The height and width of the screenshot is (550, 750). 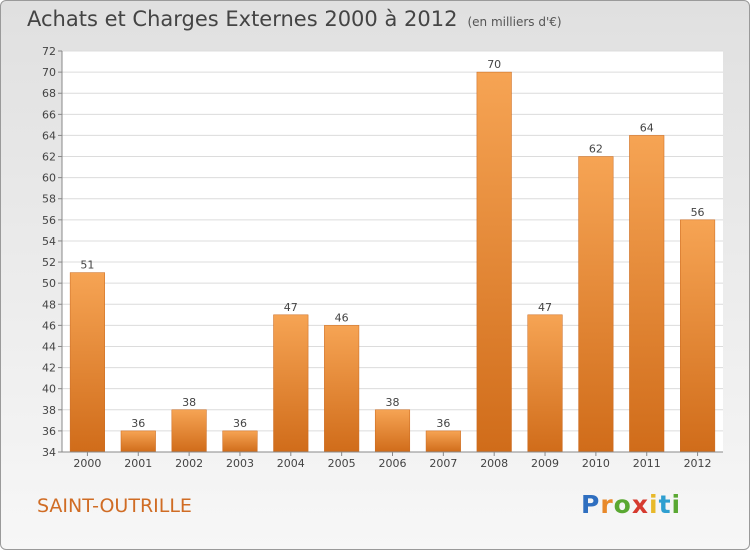 What do you see at coordinates (665, 504) in the screenshot?
I see `logo-letter: t` at bounding box center [665, 504].